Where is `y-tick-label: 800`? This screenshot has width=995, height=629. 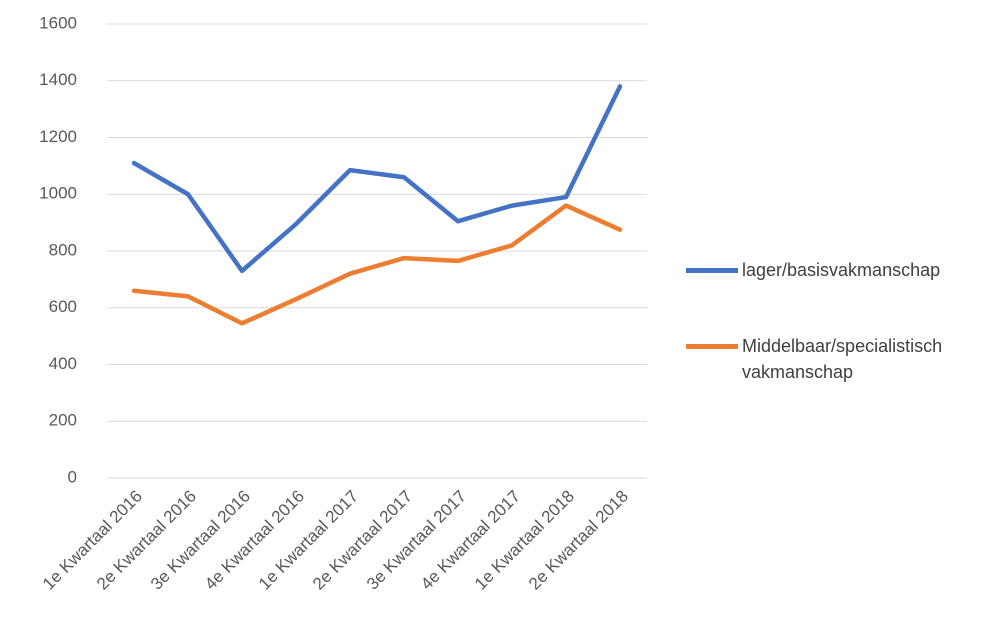 y-tick-label: 800 is located at coordinates (63, 249).